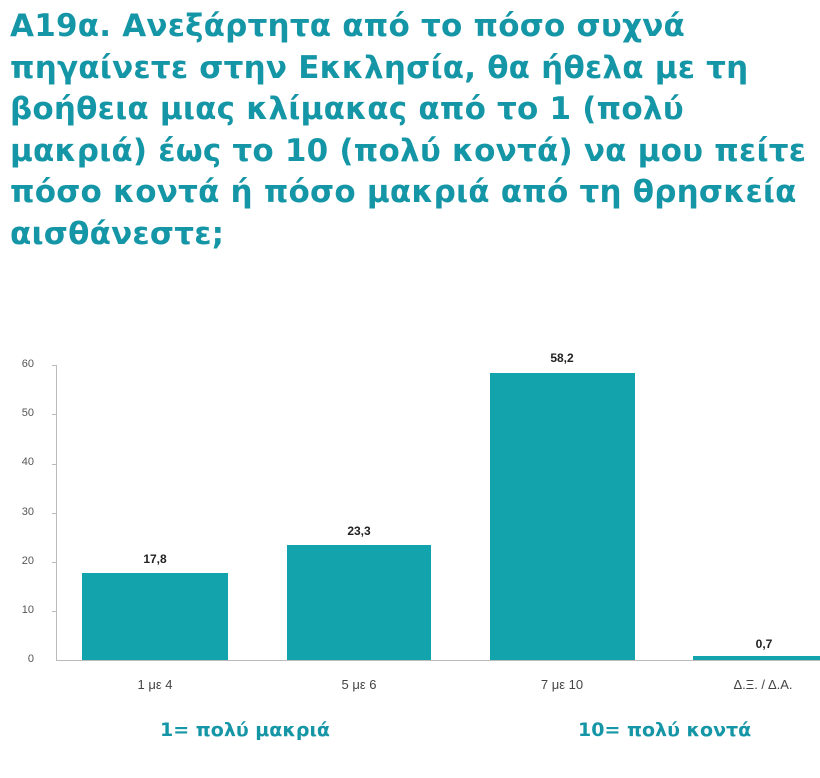 The image size is (820, 778). Describe the element at coordinates (359, 684) in the screenshot. I see `x-label-5-to-6: 5 με 6` at that location.